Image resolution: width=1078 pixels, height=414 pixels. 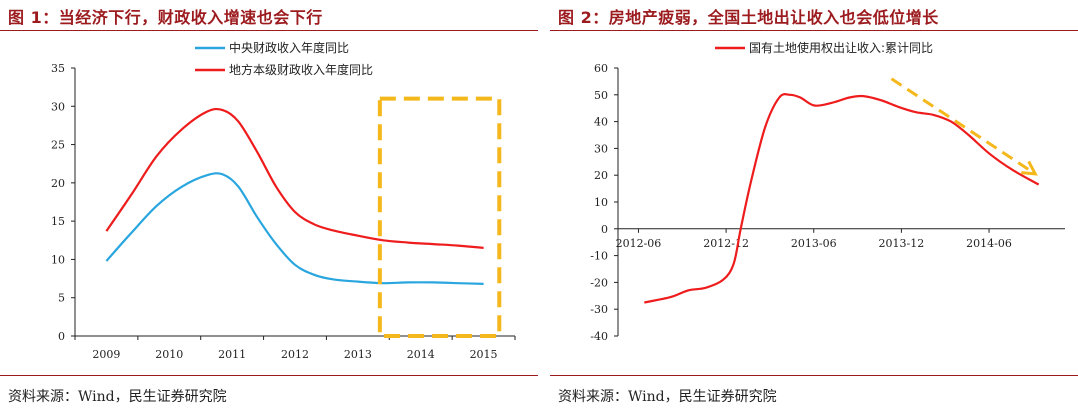 What do you see at coordinates (301, 69) in the screenshot?
I see `legend-label-2: 地方本级财政收入年度同比` at bounding box center [301, 69].